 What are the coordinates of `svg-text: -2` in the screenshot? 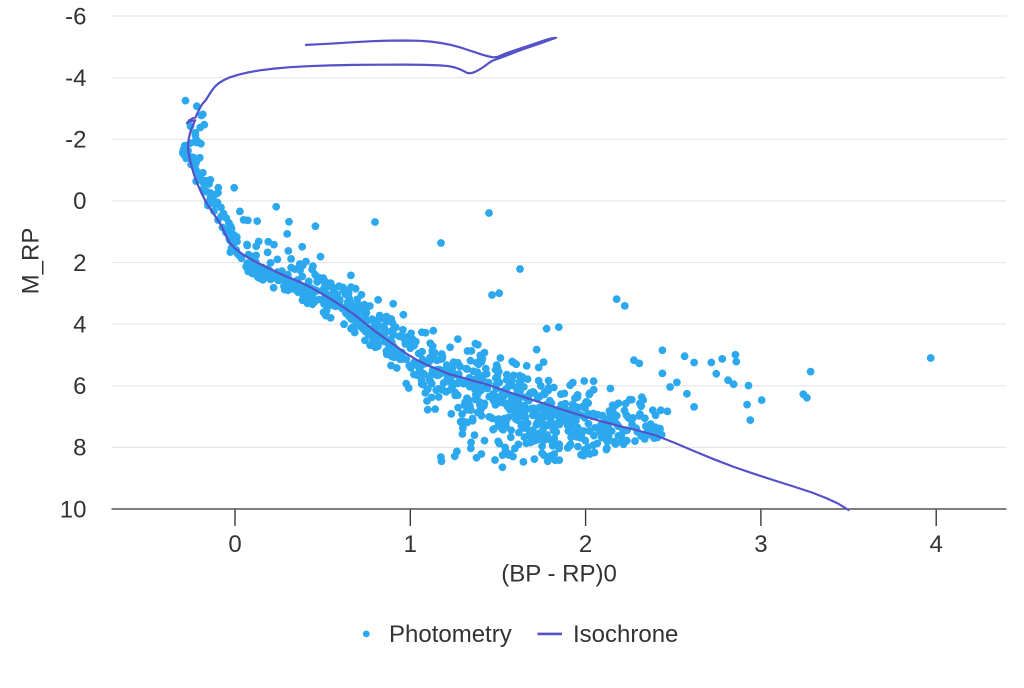 It's located at (75, 140).